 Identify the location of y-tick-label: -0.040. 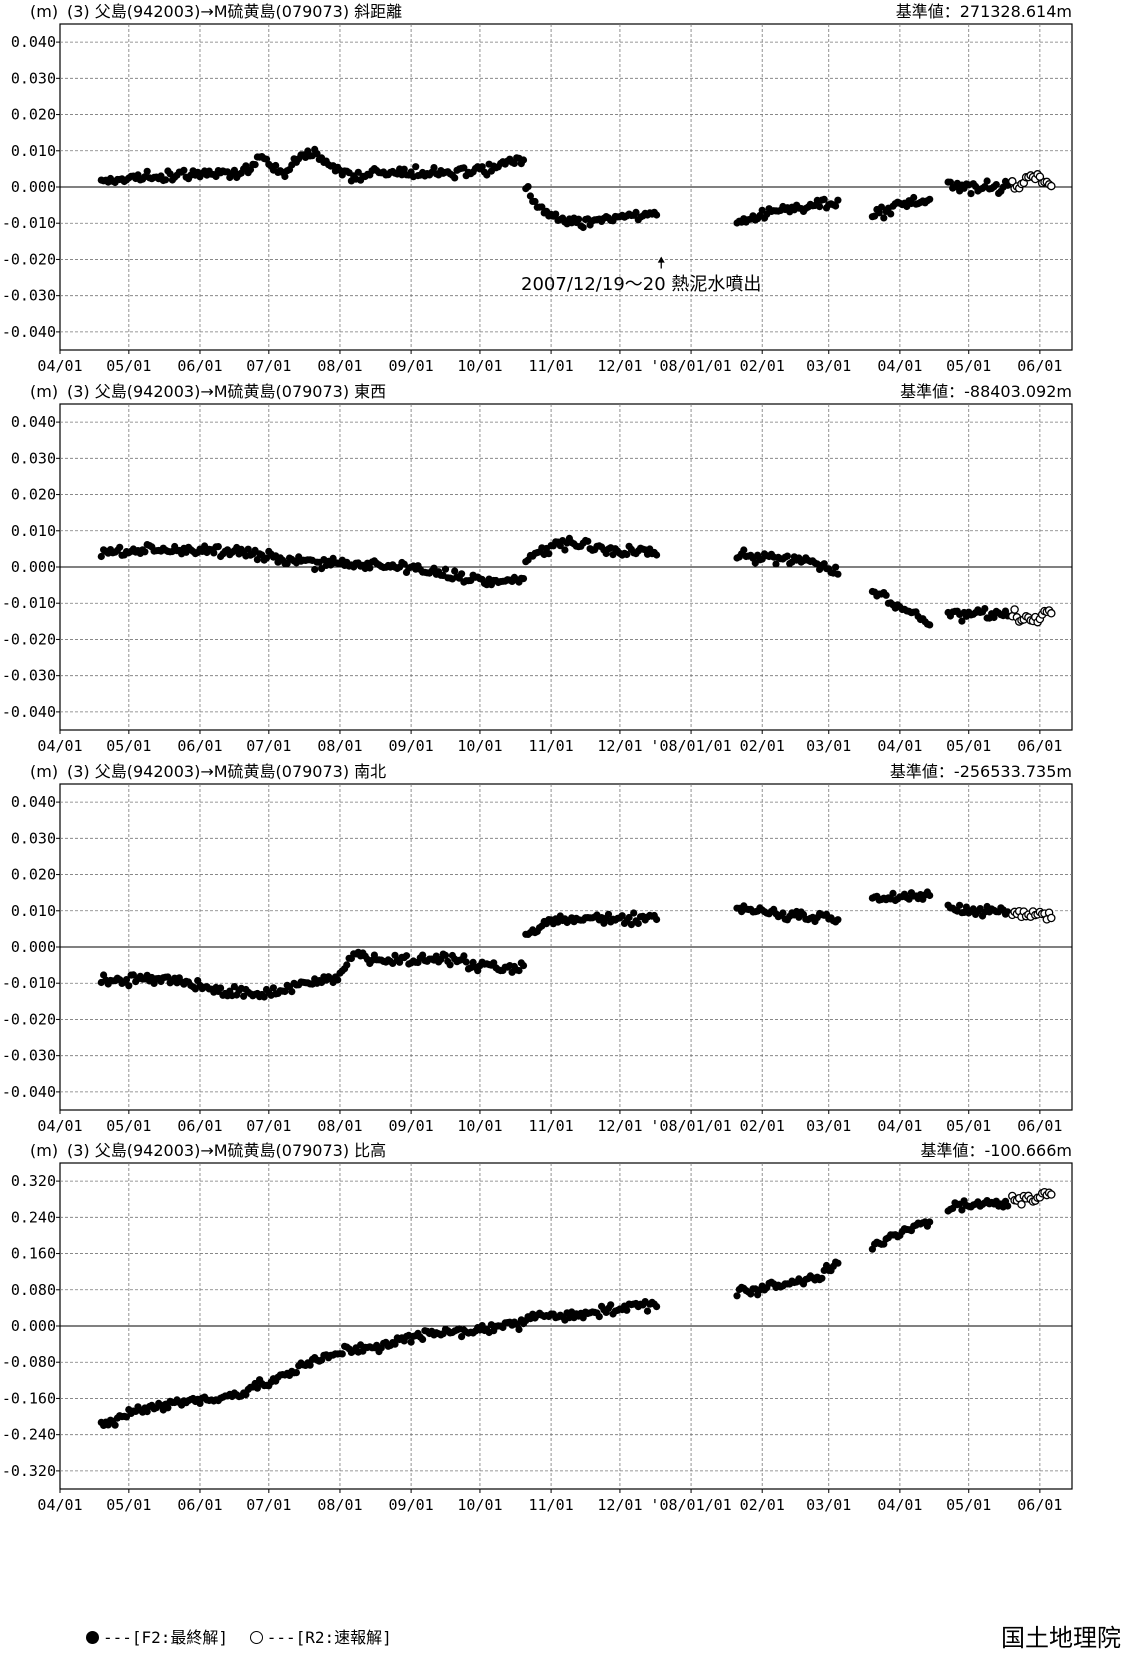
(29, 332).